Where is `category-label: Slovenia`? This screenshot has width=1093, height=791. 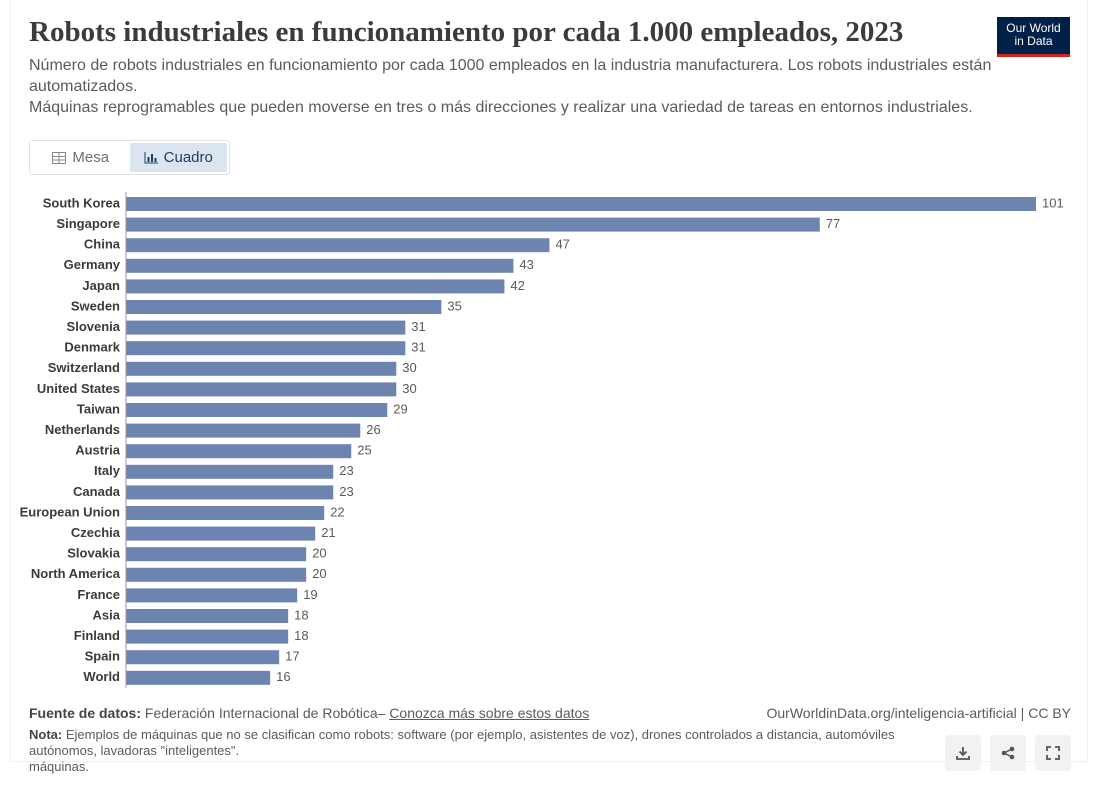 category-label: Slovenia is located at coordinates (94, 326).